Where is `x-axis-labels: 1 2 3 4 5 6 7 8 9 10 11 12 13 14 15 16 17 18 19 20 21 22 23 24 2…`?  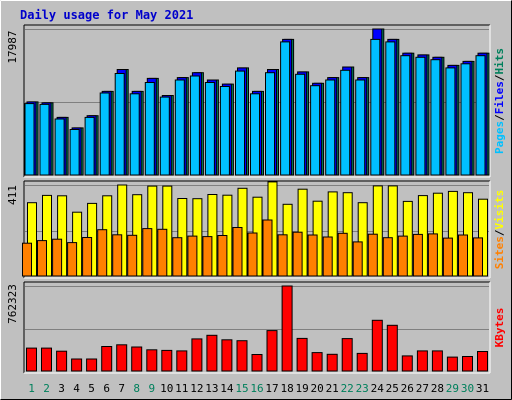 x-axis-labels: 1 2 3 4 5 6 7 8 9 10 11 12 13 14 15 16 17 18 19 20 21 22 23 24 2… is located at coordinates (258, 388).